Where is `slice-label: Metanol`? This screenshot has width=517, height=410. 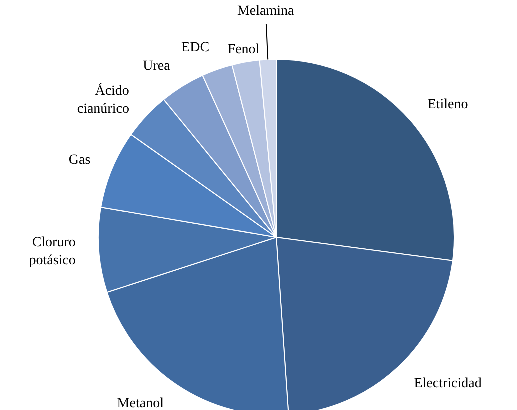 slice-label: Metanol is located at coordinates (140, 403).